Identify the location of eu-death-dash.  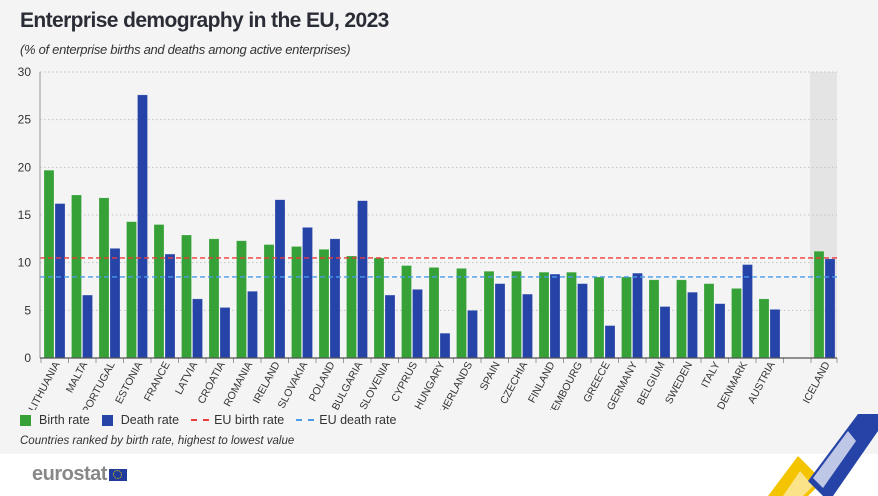
(305, 420).